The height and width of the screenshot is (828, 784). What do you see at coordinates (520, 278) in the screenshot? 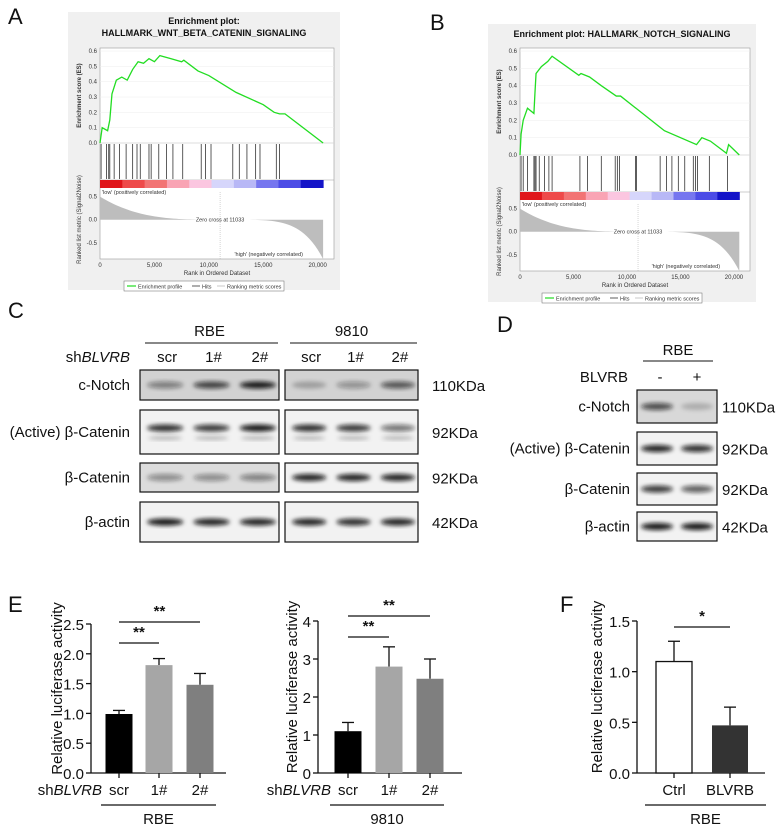
I see `x-tick-label: 0` at bounding box center [520, 278].